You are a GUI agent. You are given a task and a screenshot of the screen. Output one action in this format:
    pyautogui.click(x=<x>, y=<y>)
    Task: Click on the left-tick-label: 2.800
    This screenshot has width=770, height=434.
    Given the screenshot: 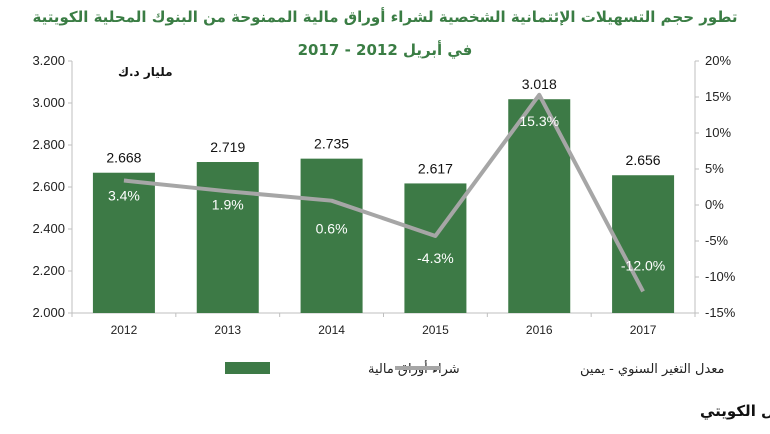 What is the action you would take?
    pyautogui.click(x=48, y=144)
    